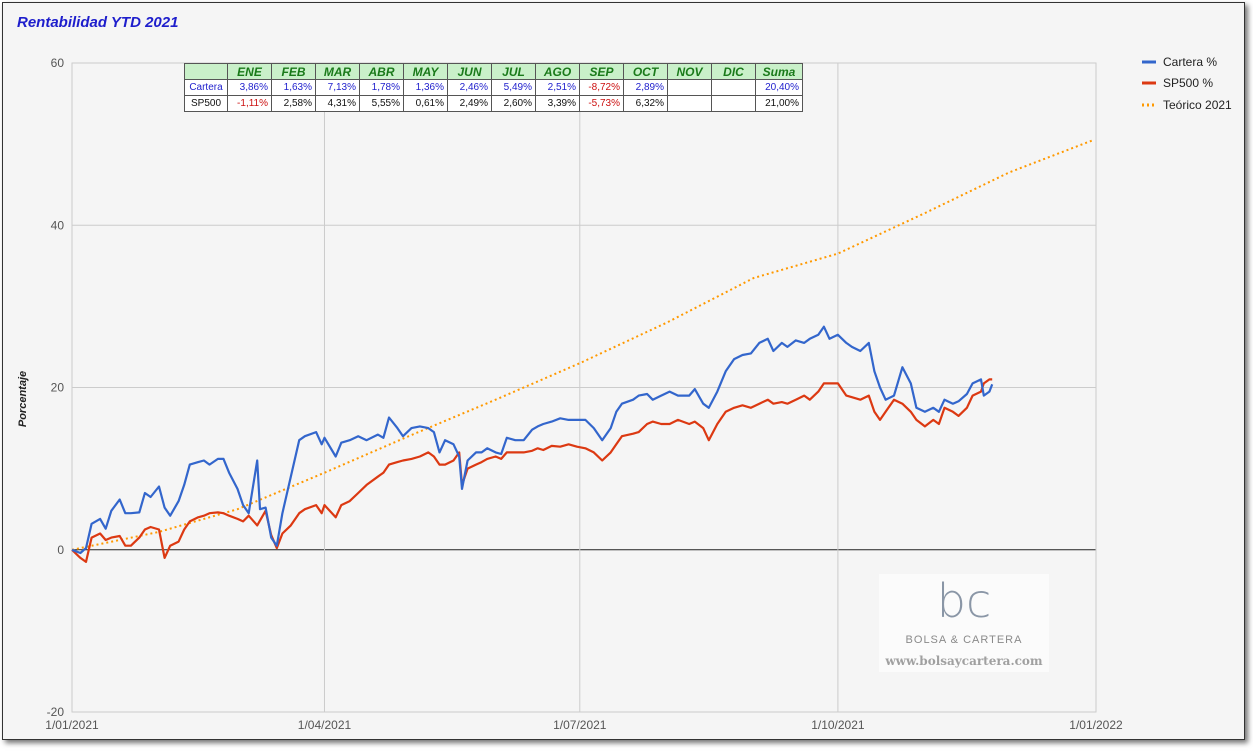  I want to click on table-cell: -8,72%, so click(601, 87).